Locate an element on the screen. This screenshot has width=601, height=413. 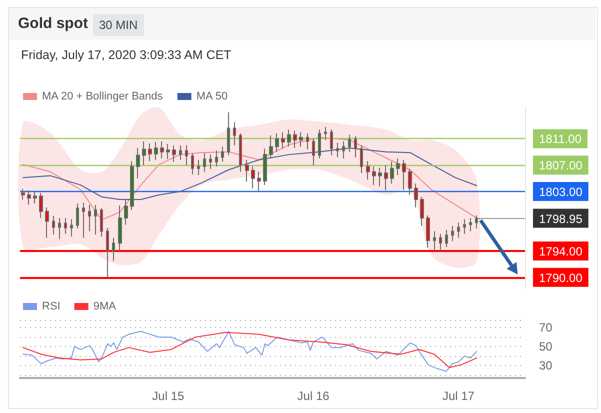
x-tick-label: Jul 17 is located at coordinates (458, 396).